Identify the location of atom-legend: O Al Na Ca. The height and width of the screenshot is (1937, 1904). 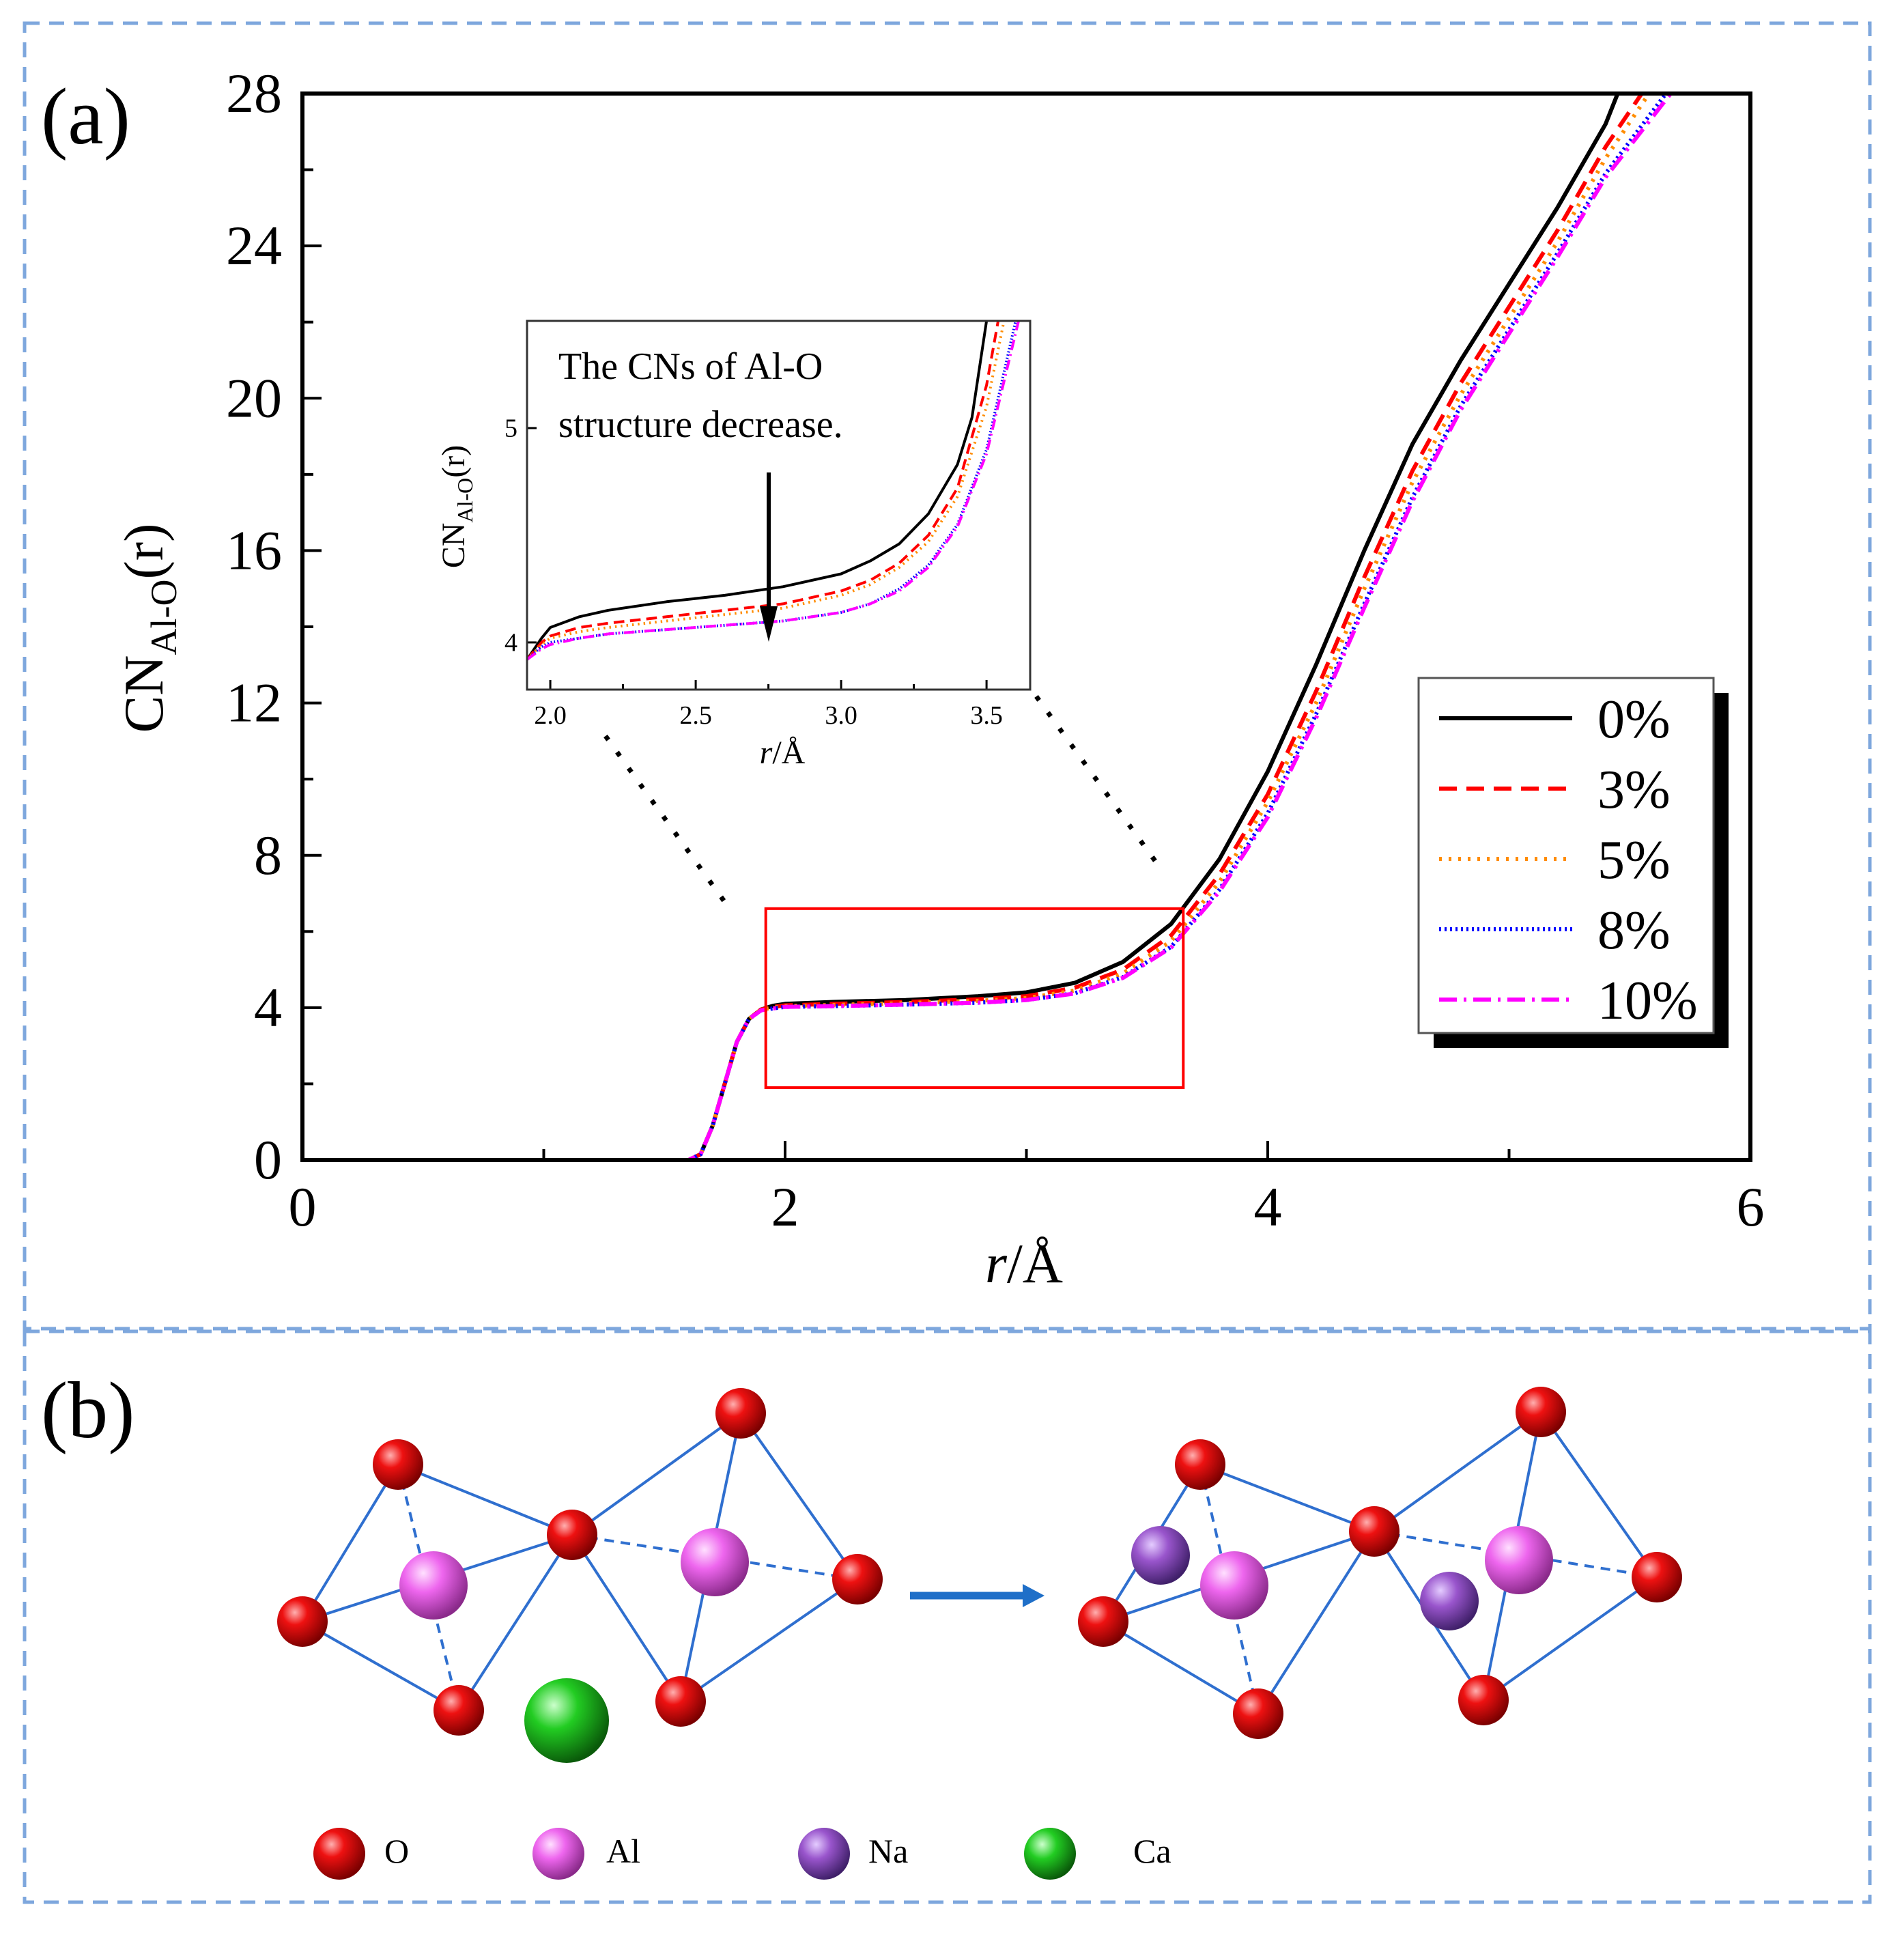
(742, 1854).